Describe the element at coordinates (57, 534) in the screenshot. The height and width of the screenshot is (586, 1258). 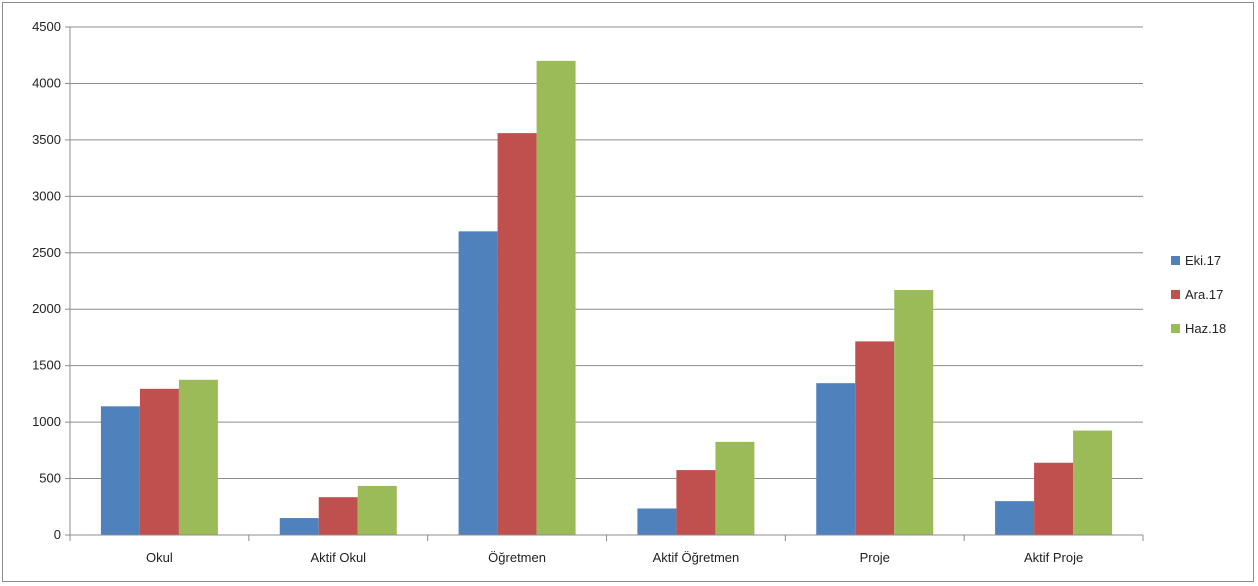
I see `y-tick-label: 0` at that location.